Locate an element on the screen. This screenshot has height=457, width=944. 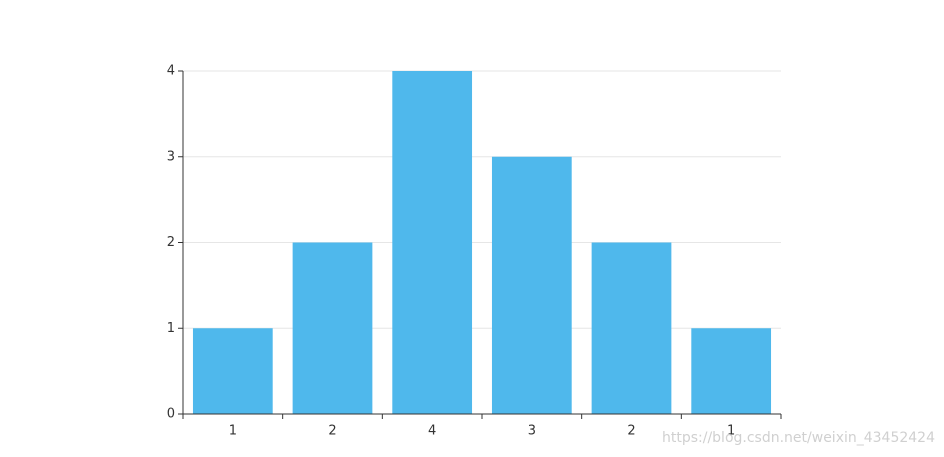
y-tick-label: 0 is located at coordinates (171, 414).